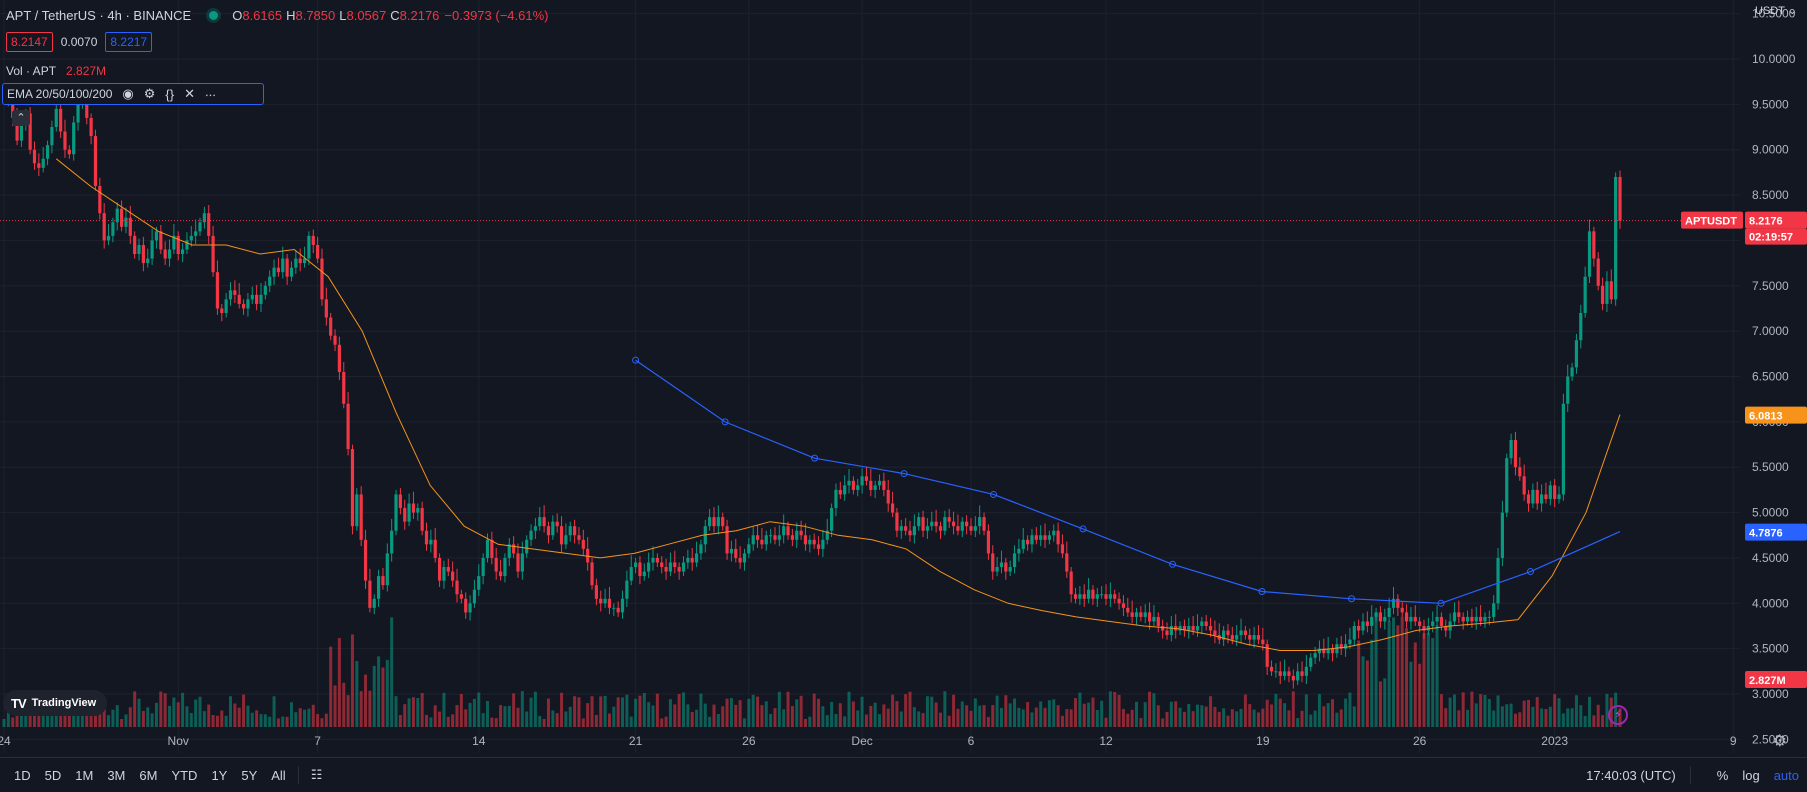 The image size is (1807, 792). Describe the element at coordinates (21, 118) in the screenshot. I see `chevron-up-icon: ⌃` at that location.